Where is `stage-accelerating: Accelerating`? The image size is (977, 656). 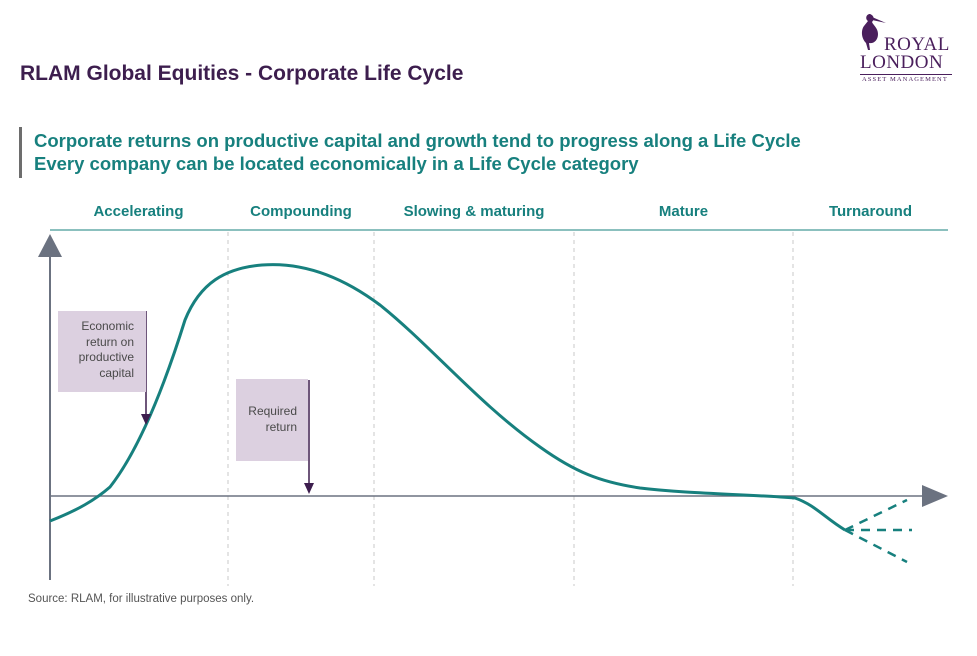
stage-accelerating: Accelerating is located at coordinates (138, 211).